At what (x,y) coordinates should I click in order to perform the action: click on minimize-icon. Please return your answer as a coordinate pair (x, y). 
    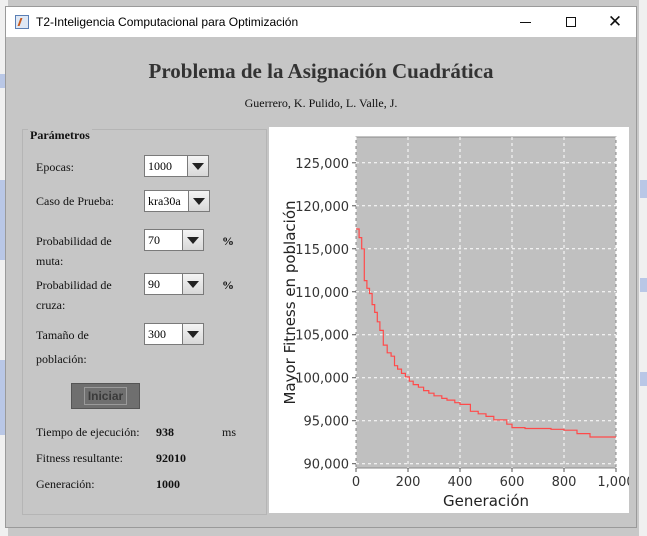
    Looking at the image, I should click on (525, 22).